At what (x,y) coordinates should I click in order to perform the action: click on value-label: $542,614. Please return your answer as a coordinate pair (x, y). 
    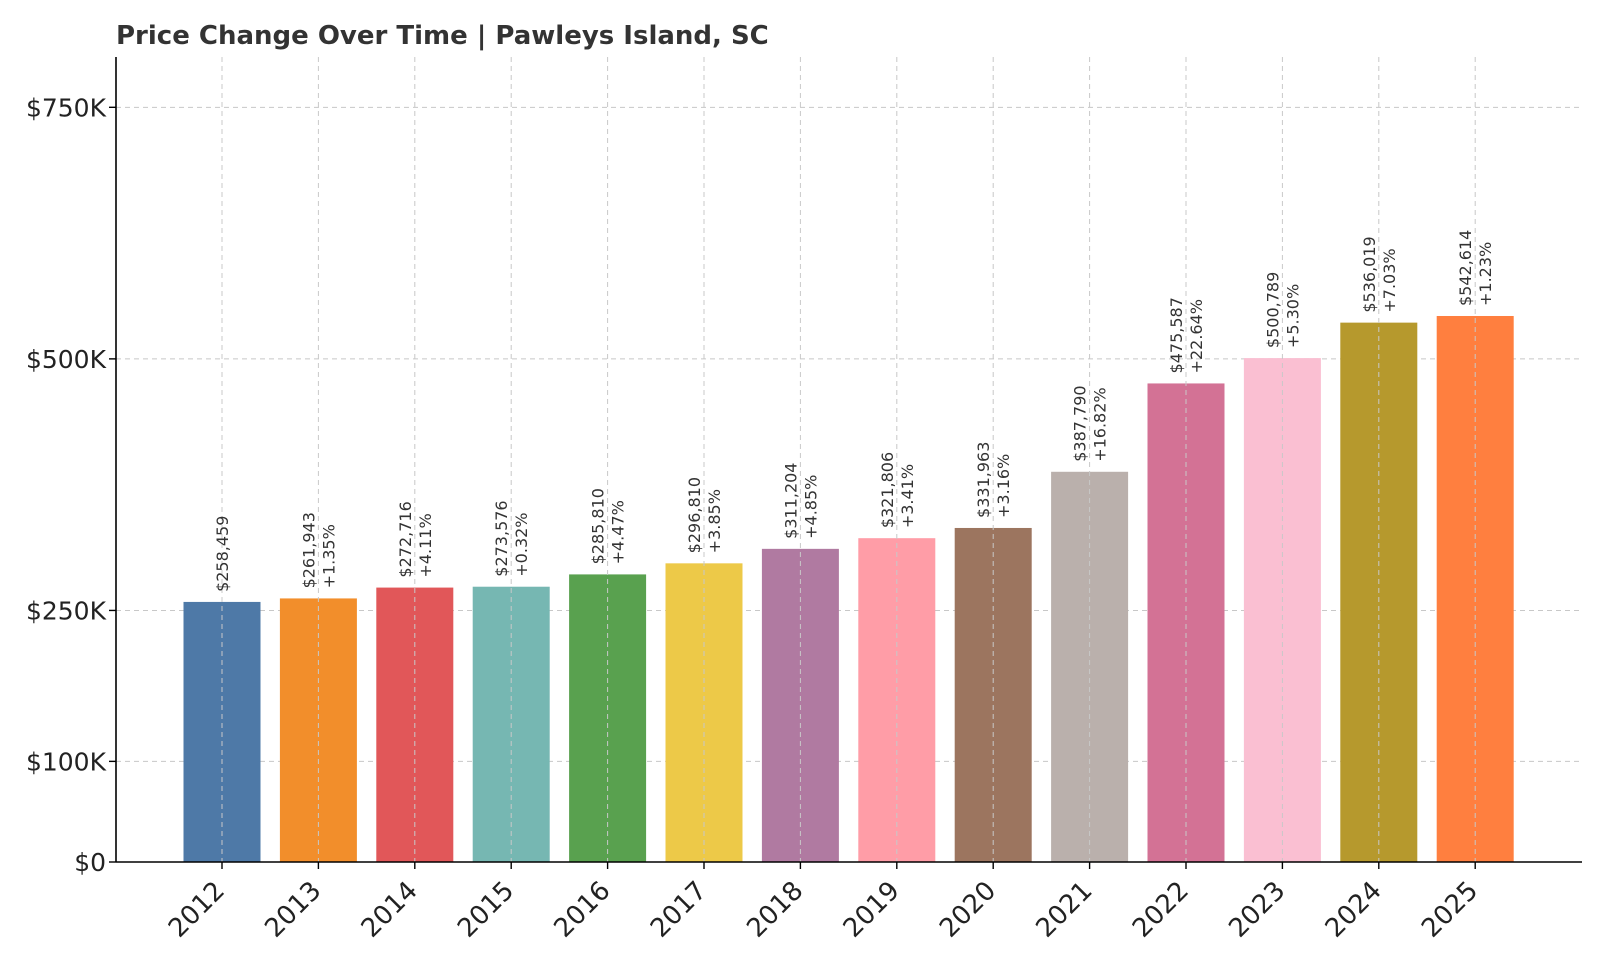
    Looking at the image, I should click on (1465, 268).